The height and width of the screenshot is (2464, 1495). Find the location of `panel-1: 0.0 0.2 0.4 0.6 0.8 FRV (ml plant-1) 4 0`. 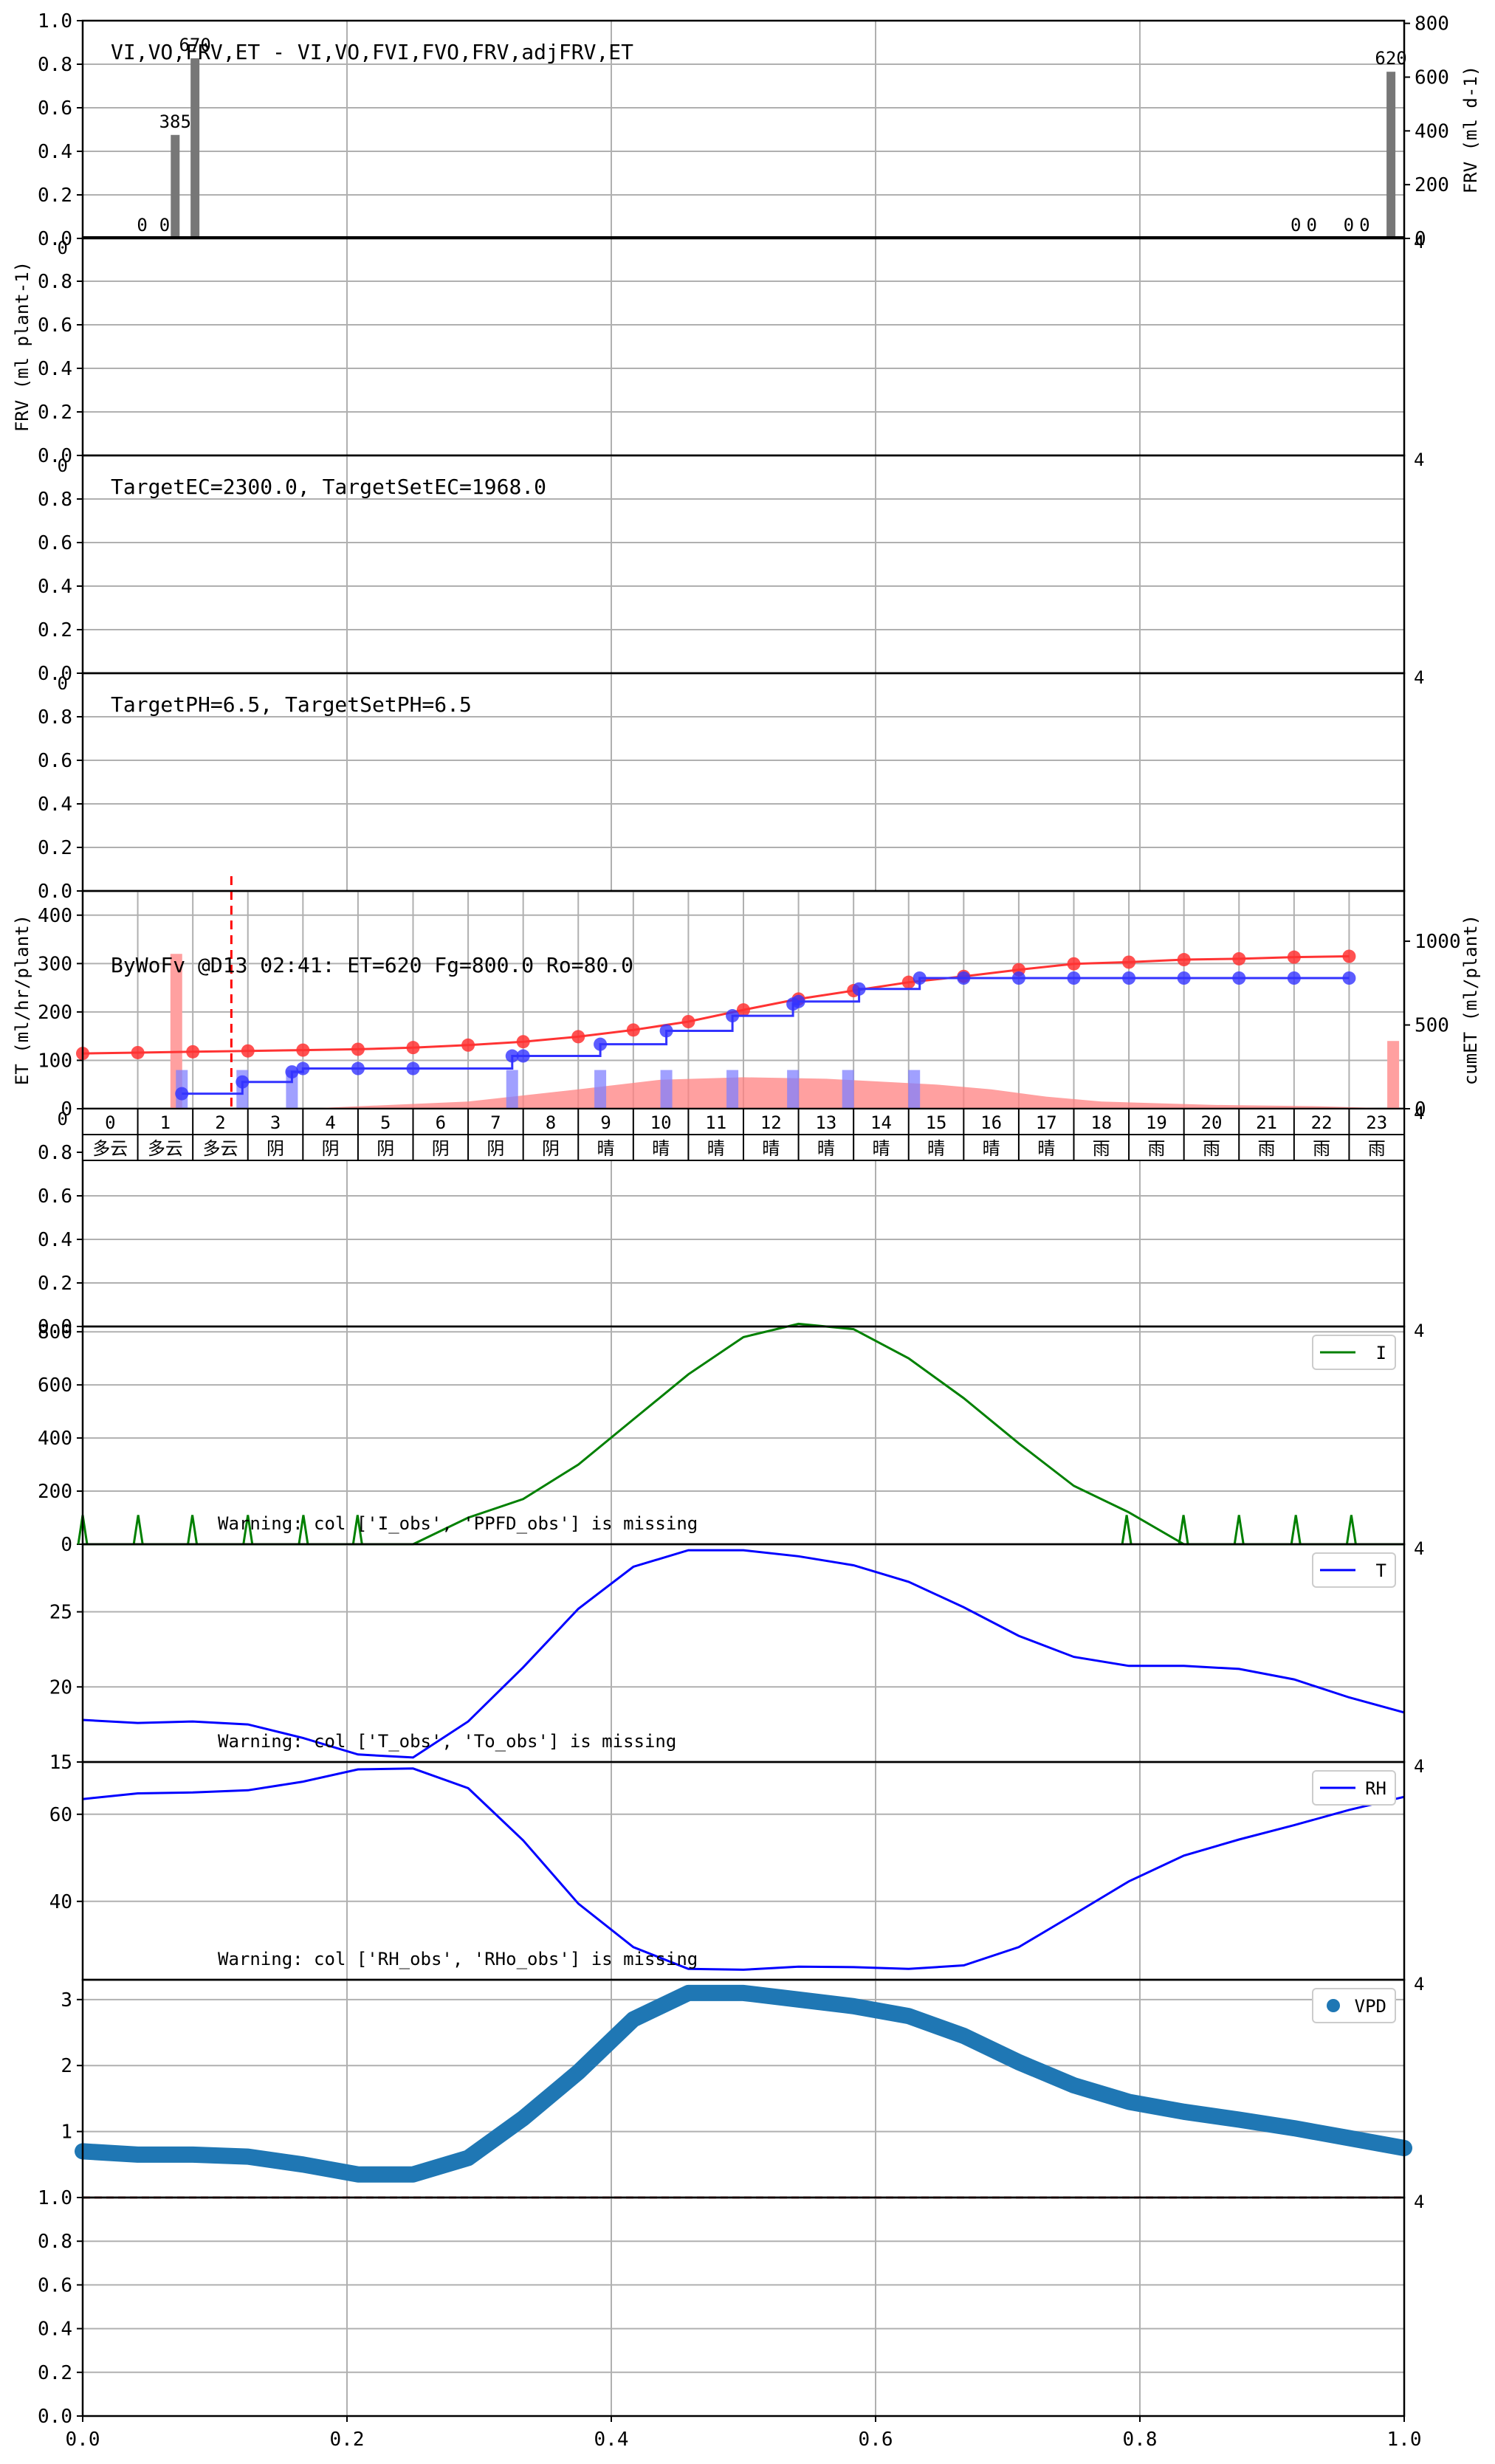

panel-1: 0.0 0.2 0.4 0.6 0.8 FRV (ml plant-1) 4 0 is located at coordinates (718, 349).